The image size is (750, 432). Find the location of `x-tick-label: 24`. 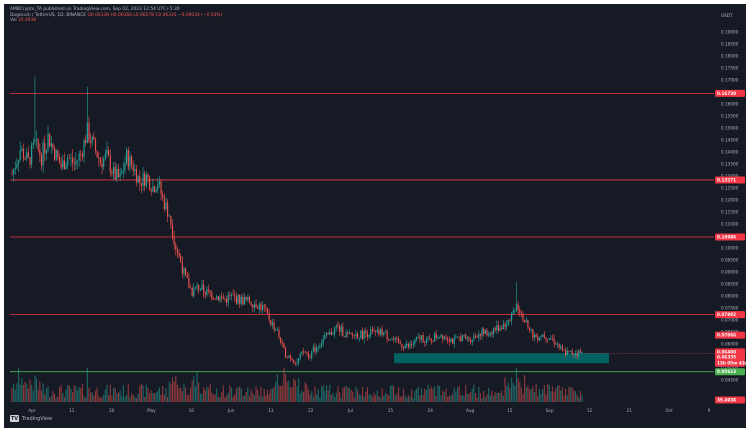

x-tick-label: 24 is located at coordinates (431, 410).